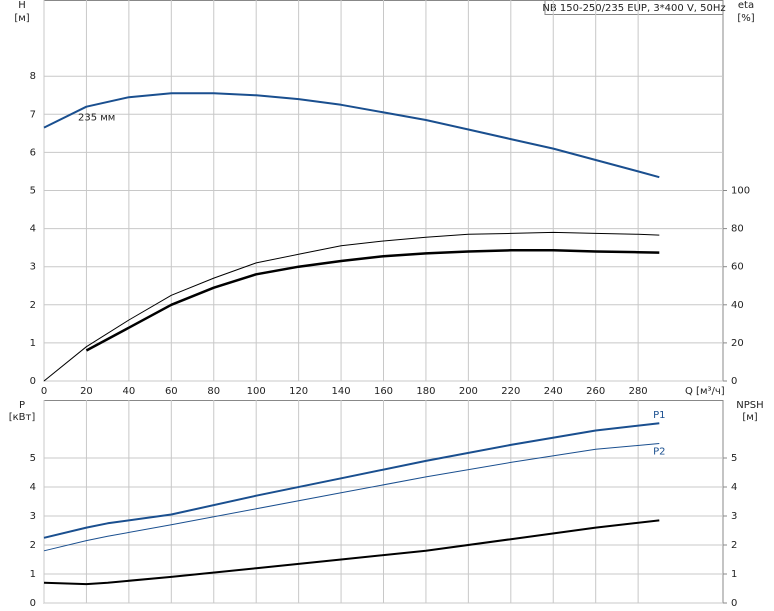 The image size is (774, 611). I want to click on y2-tick-label: 100, so click(740, 191).